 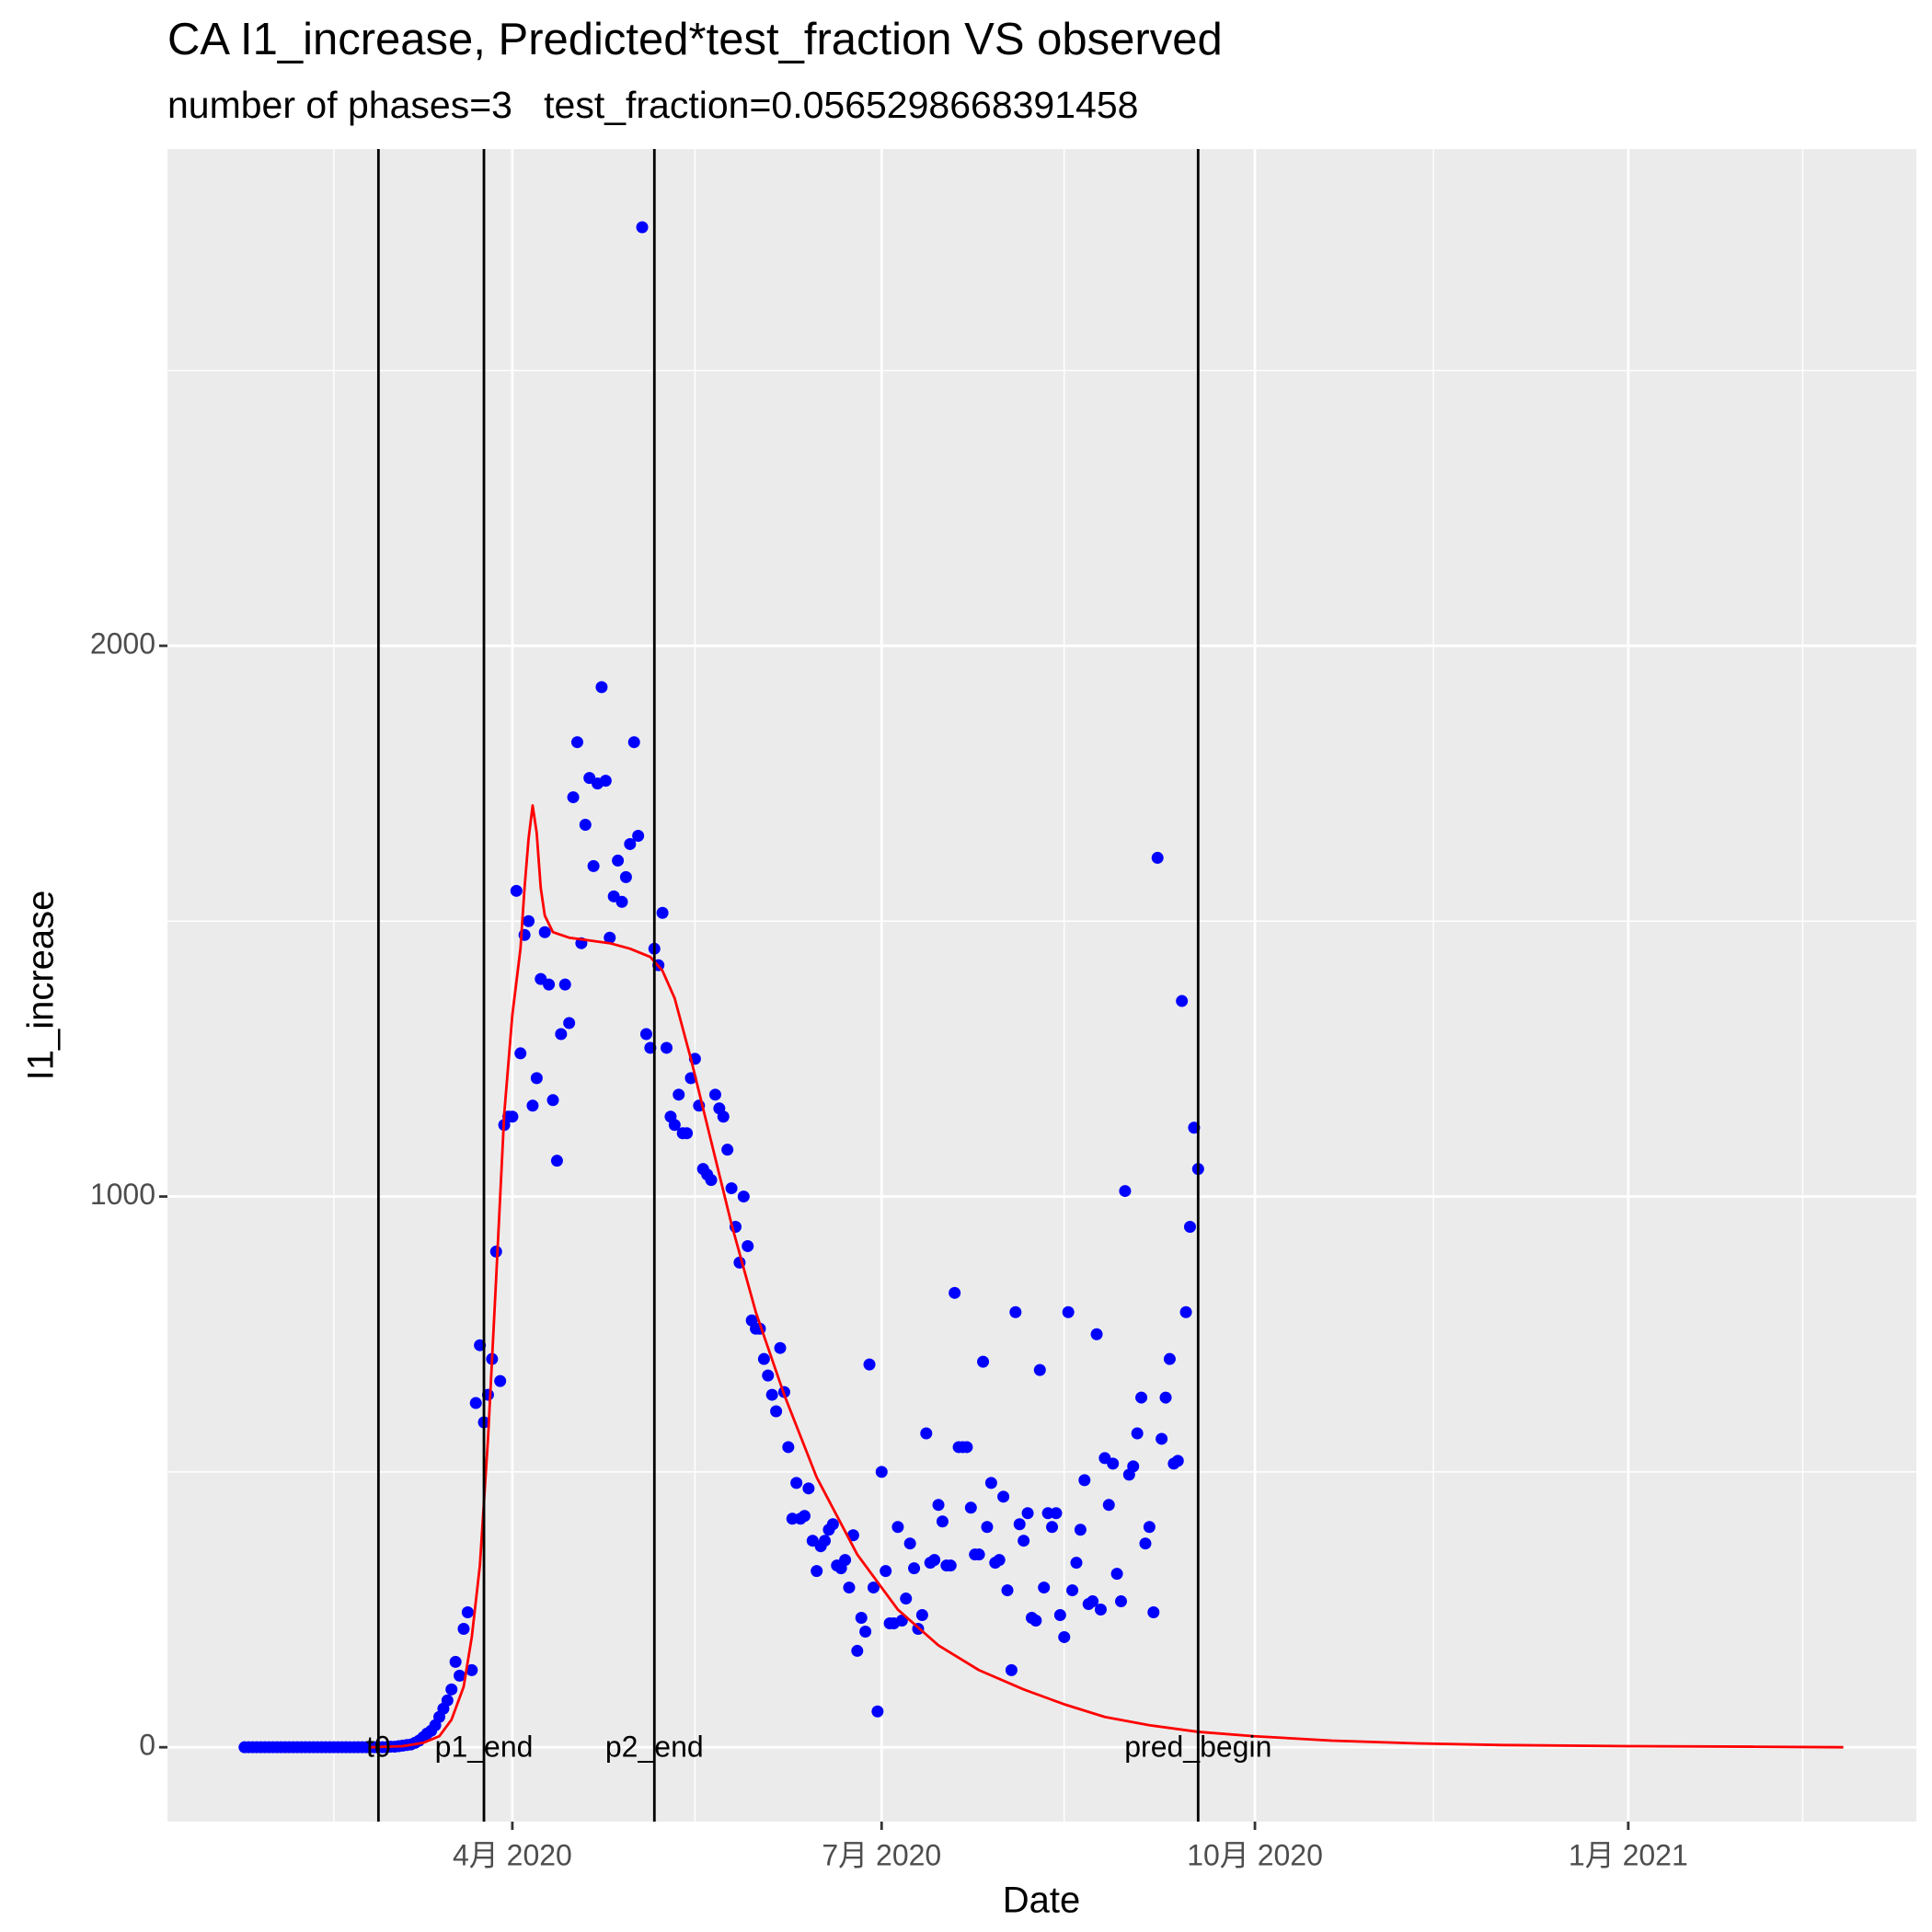 I want to click on x-tick-label: 4月 2020, so click(x=512, y=1854).